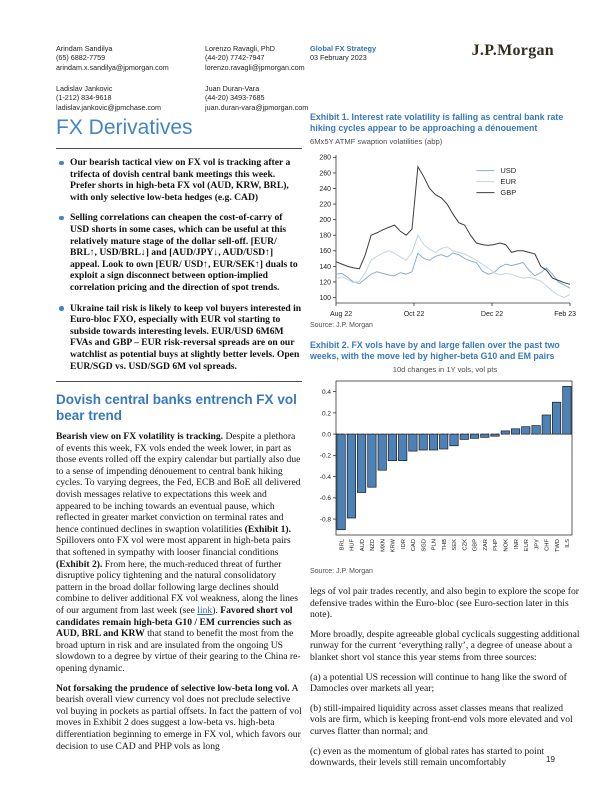 The image size is (612, 792). What do you see at coordinates (455, 545) in the screenshot?
I see `svg-text: SEK` at bounding box center [455, 545].